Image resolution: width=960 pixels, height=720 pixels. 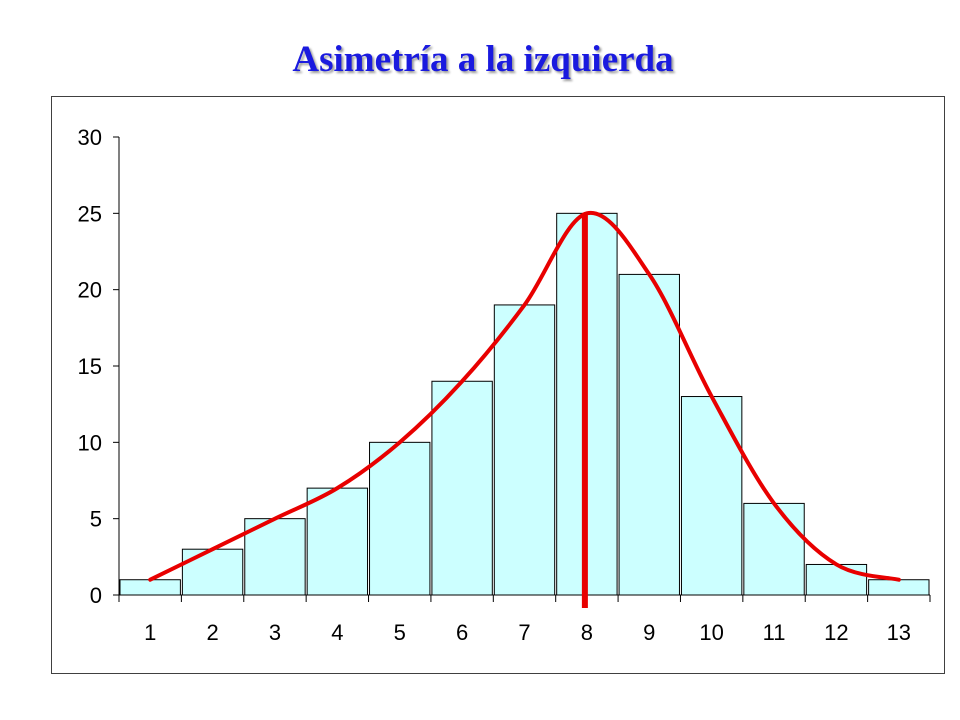 What do you see at coordinates (212, 632) in the screenshot?
I see `x-tick-label: 2` at bounding box center [212, 632].